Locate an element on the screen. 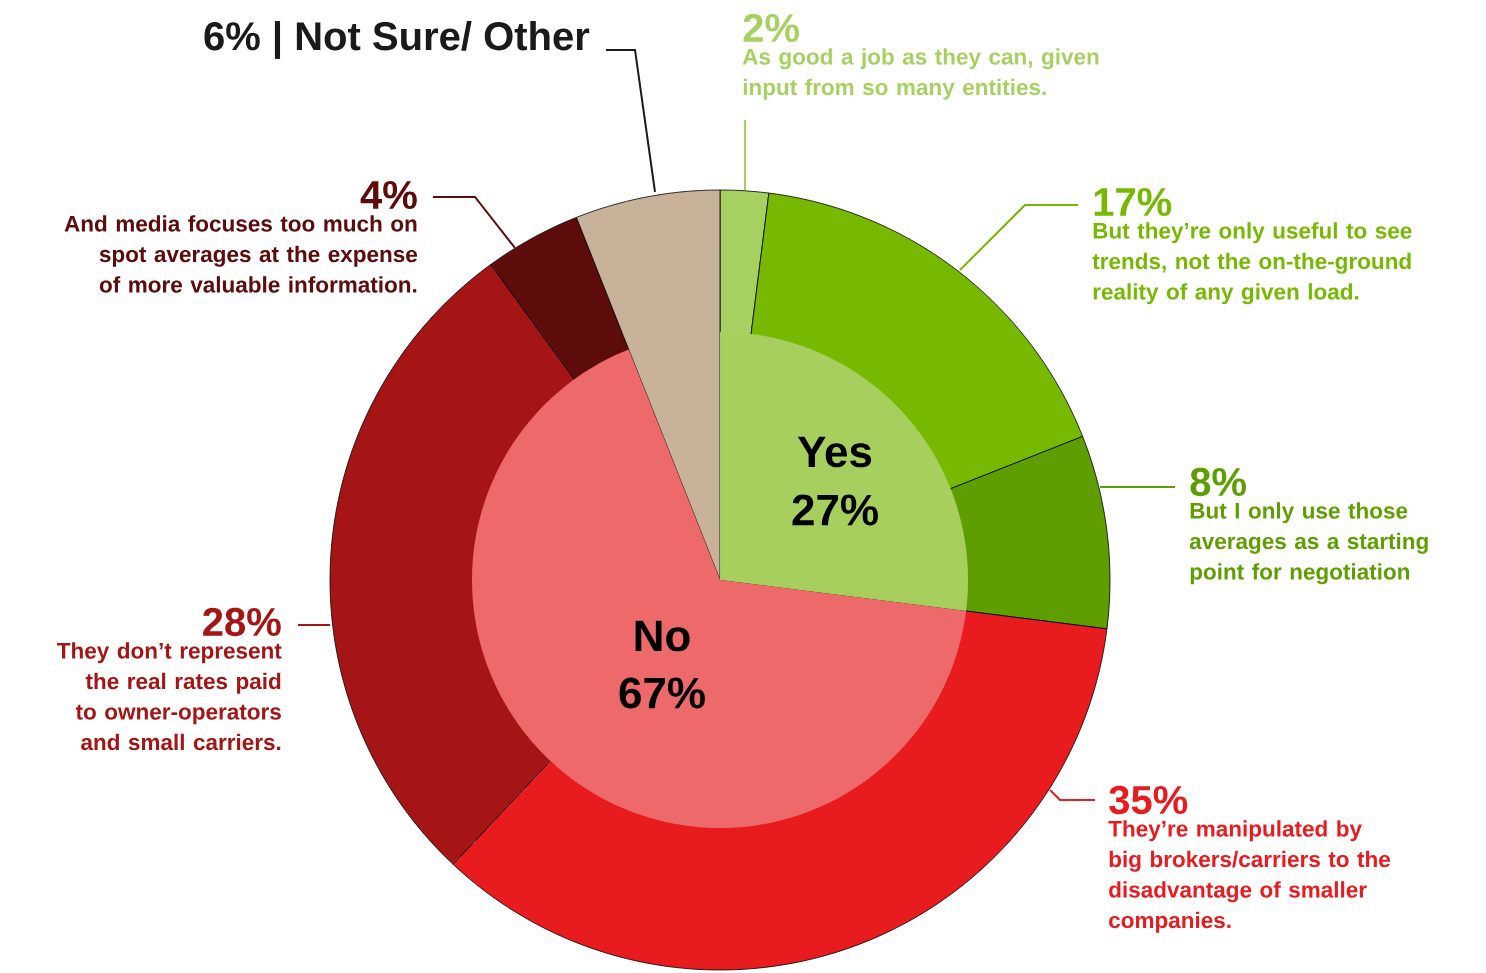 This screenshot has width=1486, height=973. slice-label: No is located at coordinates (662, 636).